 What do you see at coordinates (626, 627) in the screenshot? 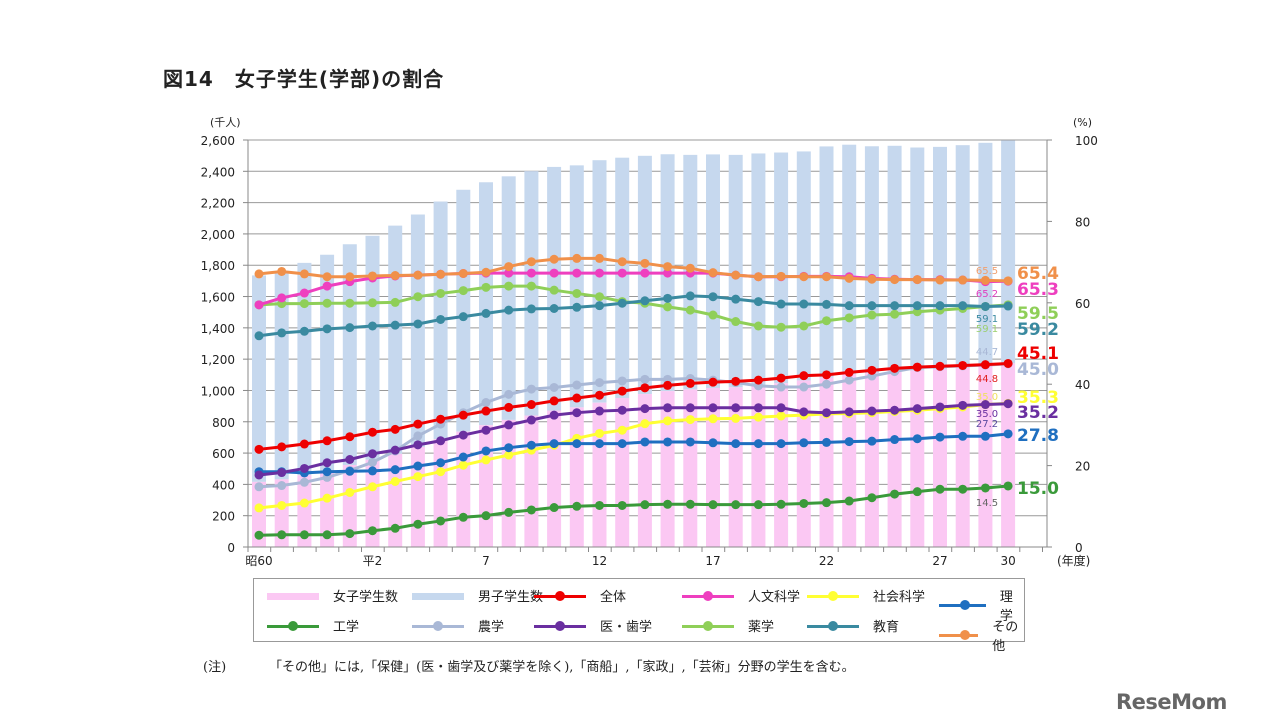
I see `legend-label: 医・歯学` at bounding box center [626, 627].